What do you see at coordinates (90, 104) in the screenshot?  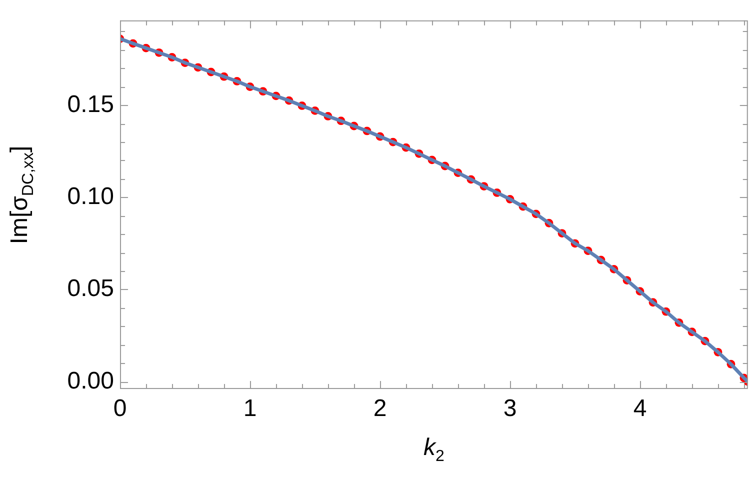 I see `y-tick-label: 0.15` at bounding box center [90, 104].